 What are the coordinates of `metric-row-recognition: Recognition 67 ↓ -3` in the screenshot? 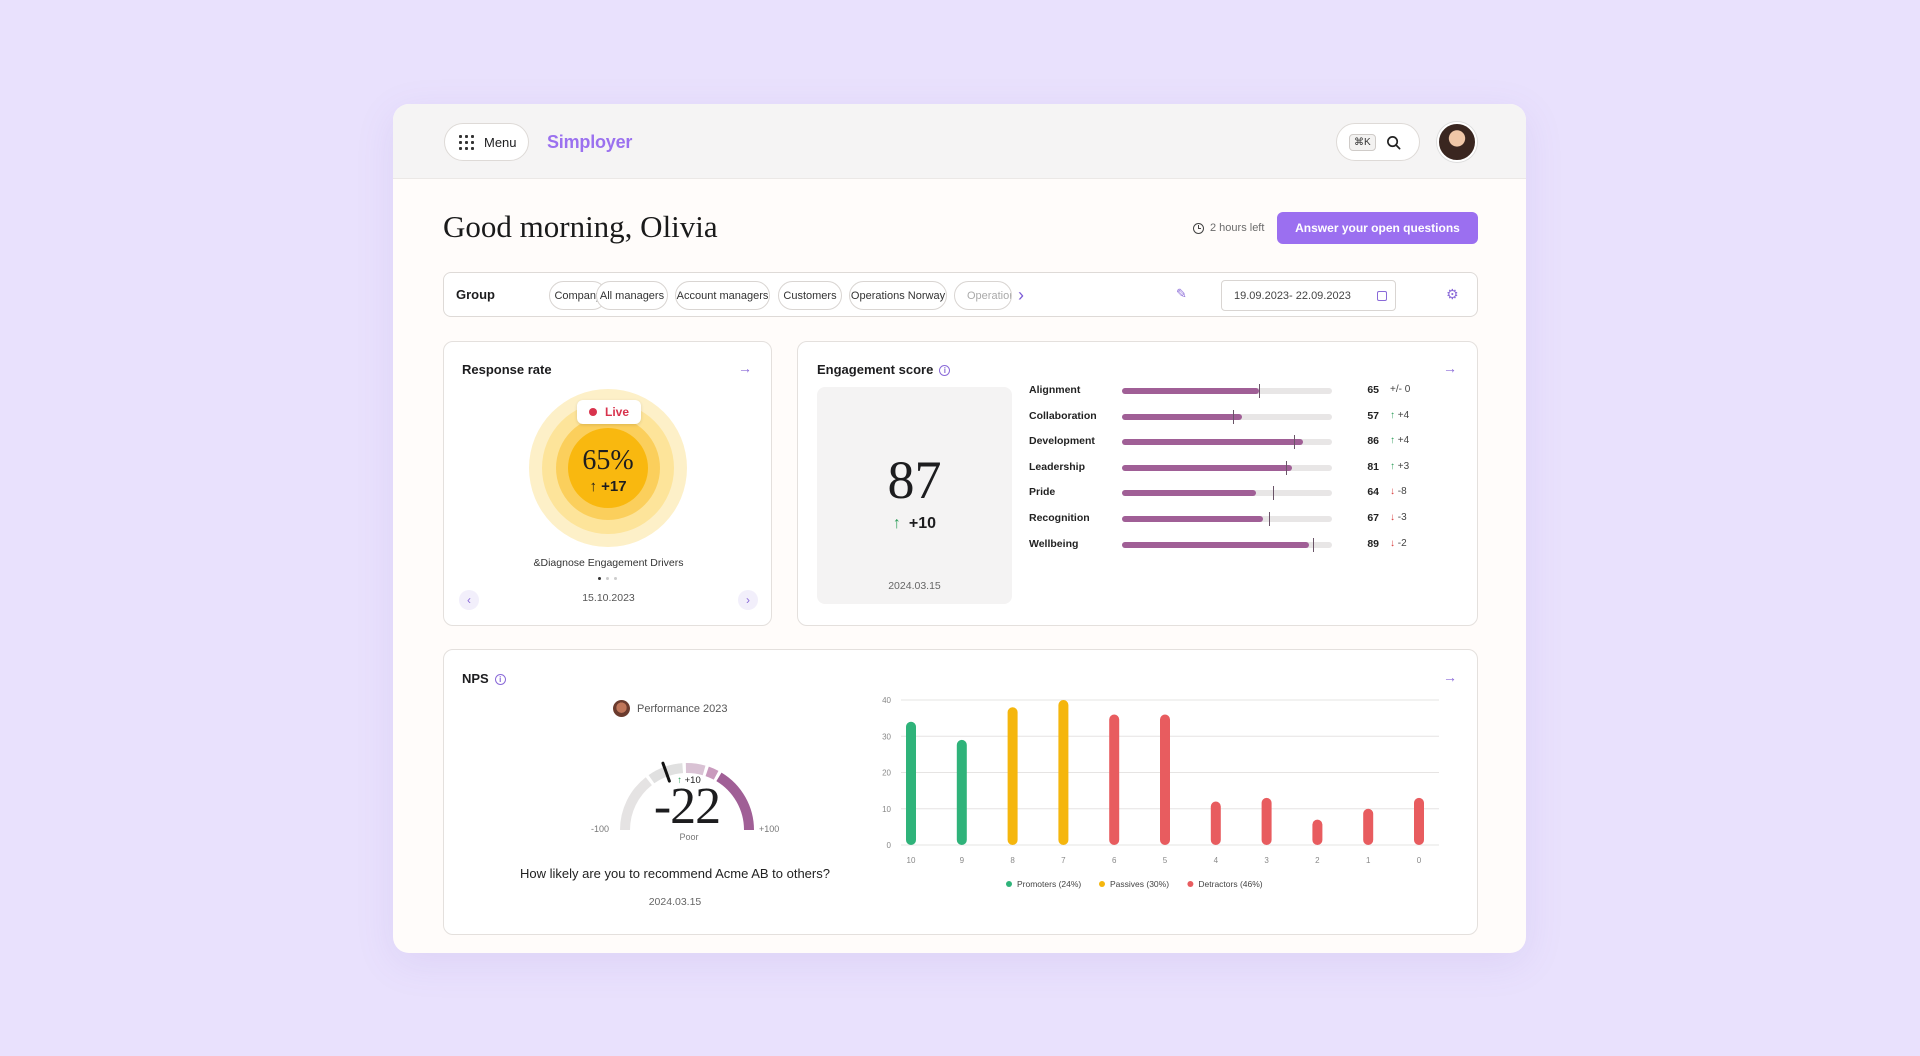 It's located at (1249, 518).